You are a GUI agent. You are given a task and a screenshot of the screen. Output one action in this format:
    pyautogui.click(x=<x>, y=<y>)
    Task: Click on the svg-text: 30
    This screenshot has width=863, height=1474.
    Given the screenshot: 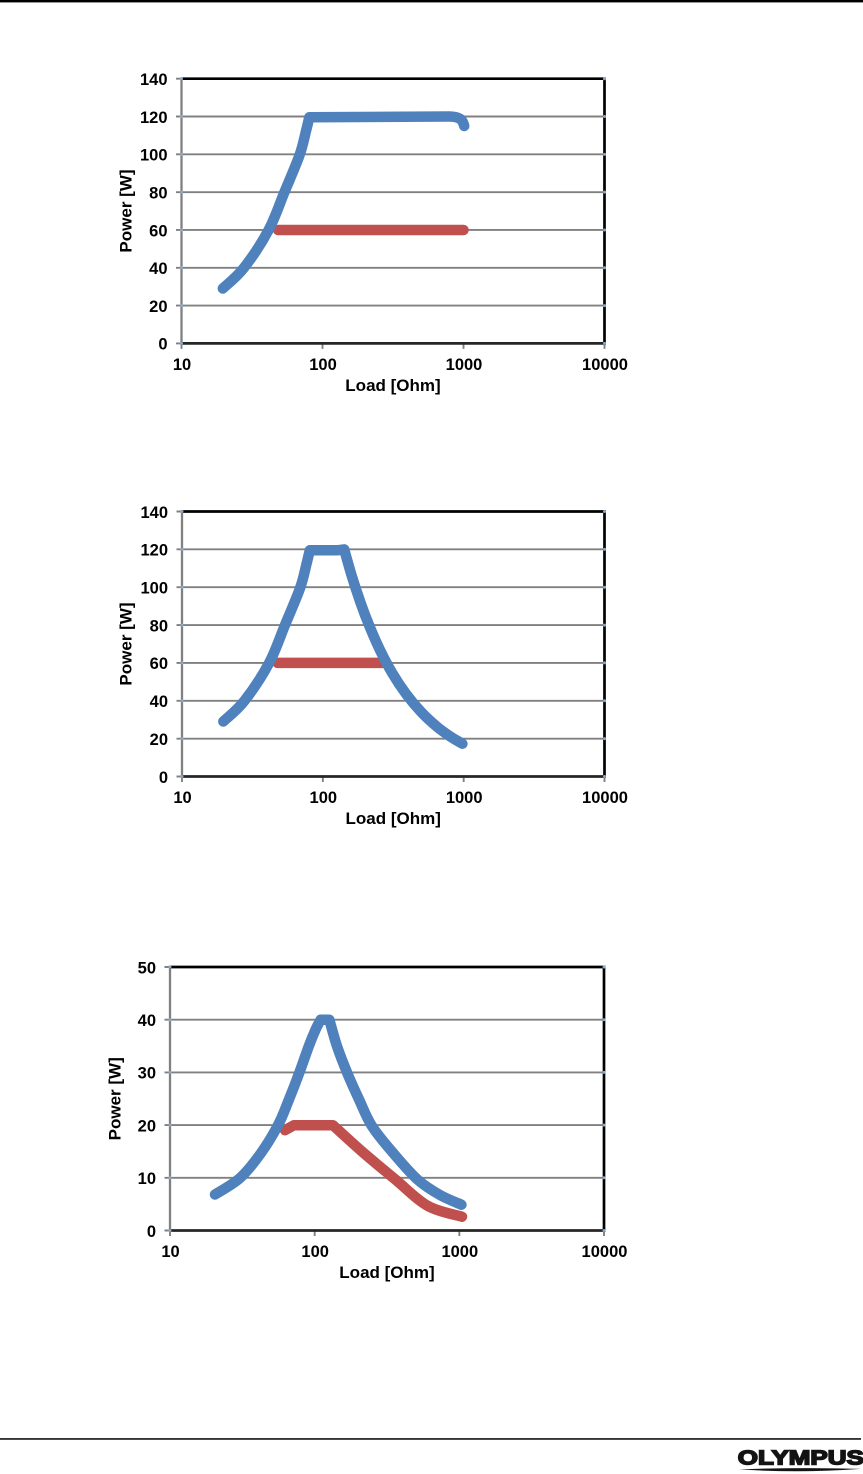 What is the action you would take?
    pyautogui.click(x=147, y=1074)
    